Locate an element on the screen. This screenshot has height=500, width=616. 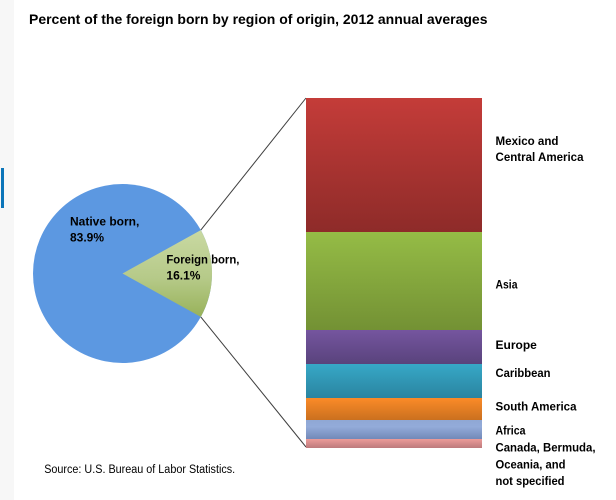
svg-text: Mexico and is located at coordinates (527, 141).